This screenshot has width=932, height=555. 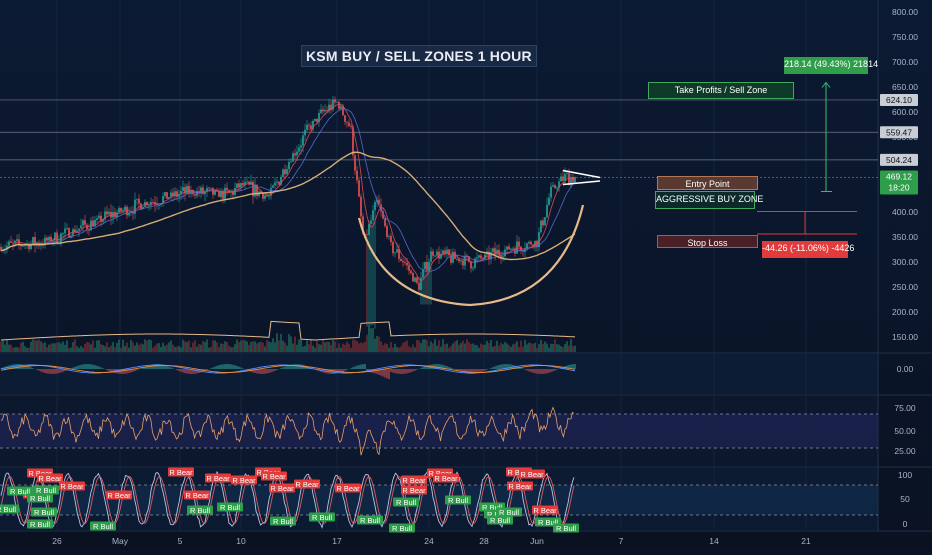 I want to click on rsi-tick-label: 25.00, so click(x=905, y=451).